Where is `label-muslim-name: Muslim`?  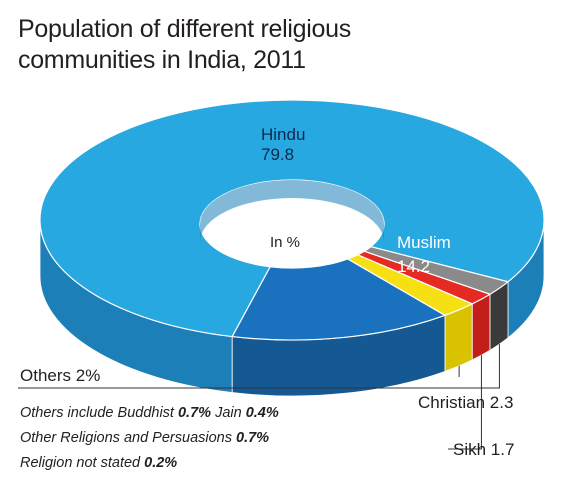
label-muslim-name: Muslim is located at coordinates (424, 242).